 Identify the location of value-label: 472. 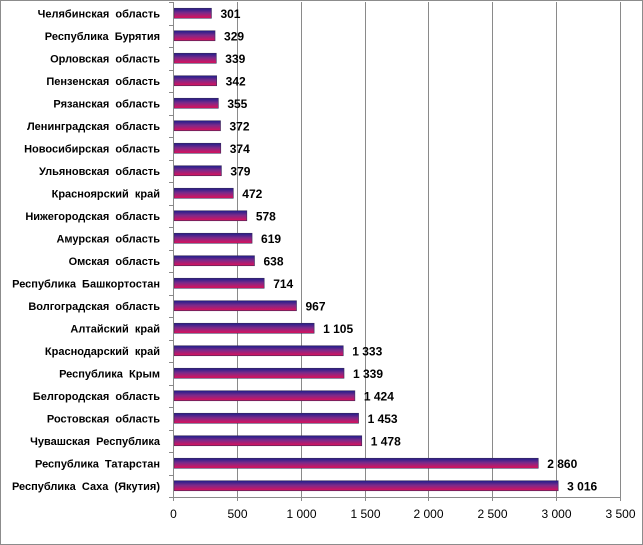
(252, 194).